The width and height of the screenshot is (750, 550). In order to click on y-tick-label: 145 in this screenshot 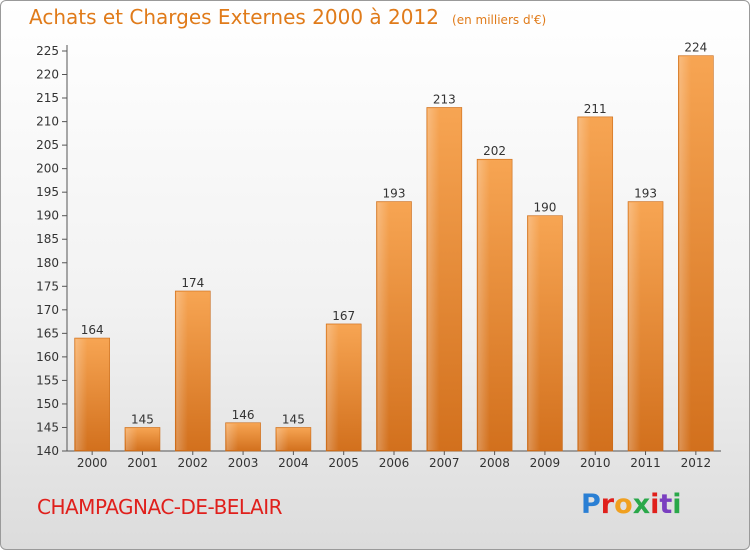, I will do `click(47, 427)`.